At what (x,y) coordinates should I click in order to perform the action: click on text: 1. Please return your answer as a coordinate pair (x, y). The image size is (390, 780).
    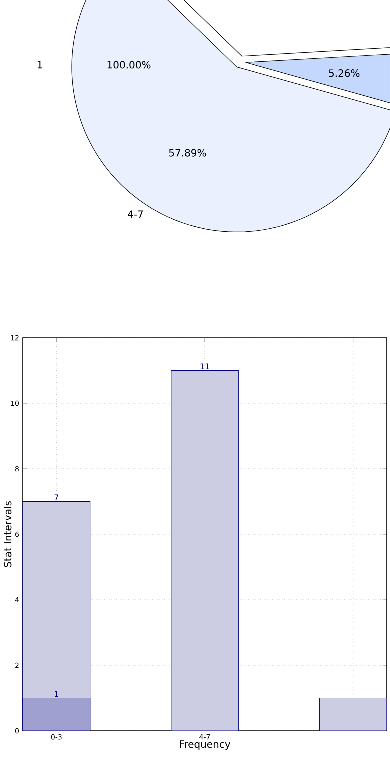
    Looking at the image, I should click on (40, 65).